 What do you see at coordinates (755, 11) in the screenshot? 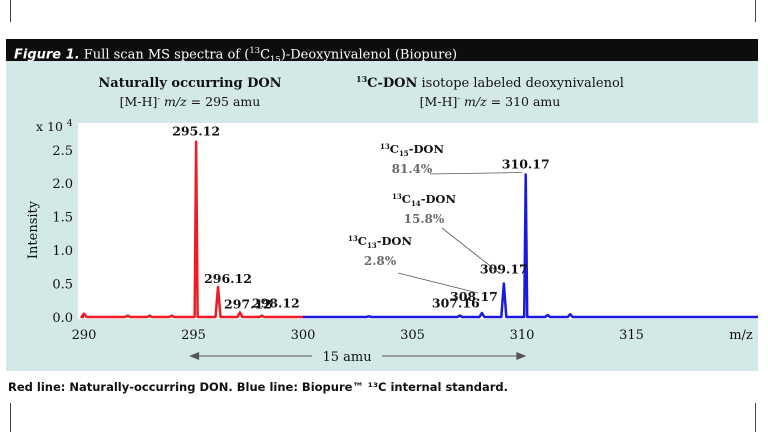
I see `right-border-top` at bounding box center [755, 11].